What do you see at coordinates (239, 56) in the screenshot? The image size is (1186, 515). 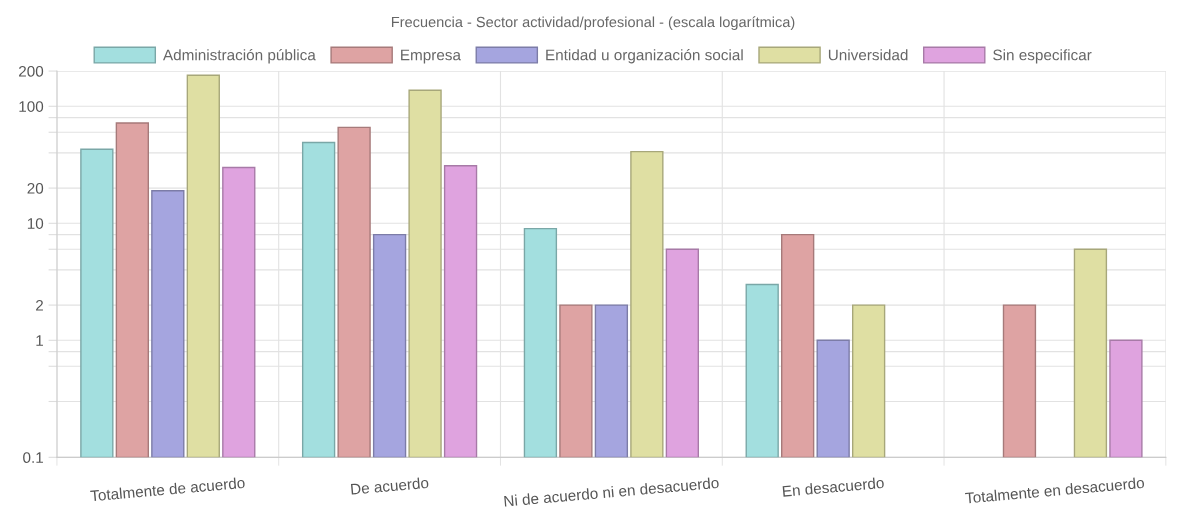 I see `legend-label: Administración pública` at bounding box center [239, 56].